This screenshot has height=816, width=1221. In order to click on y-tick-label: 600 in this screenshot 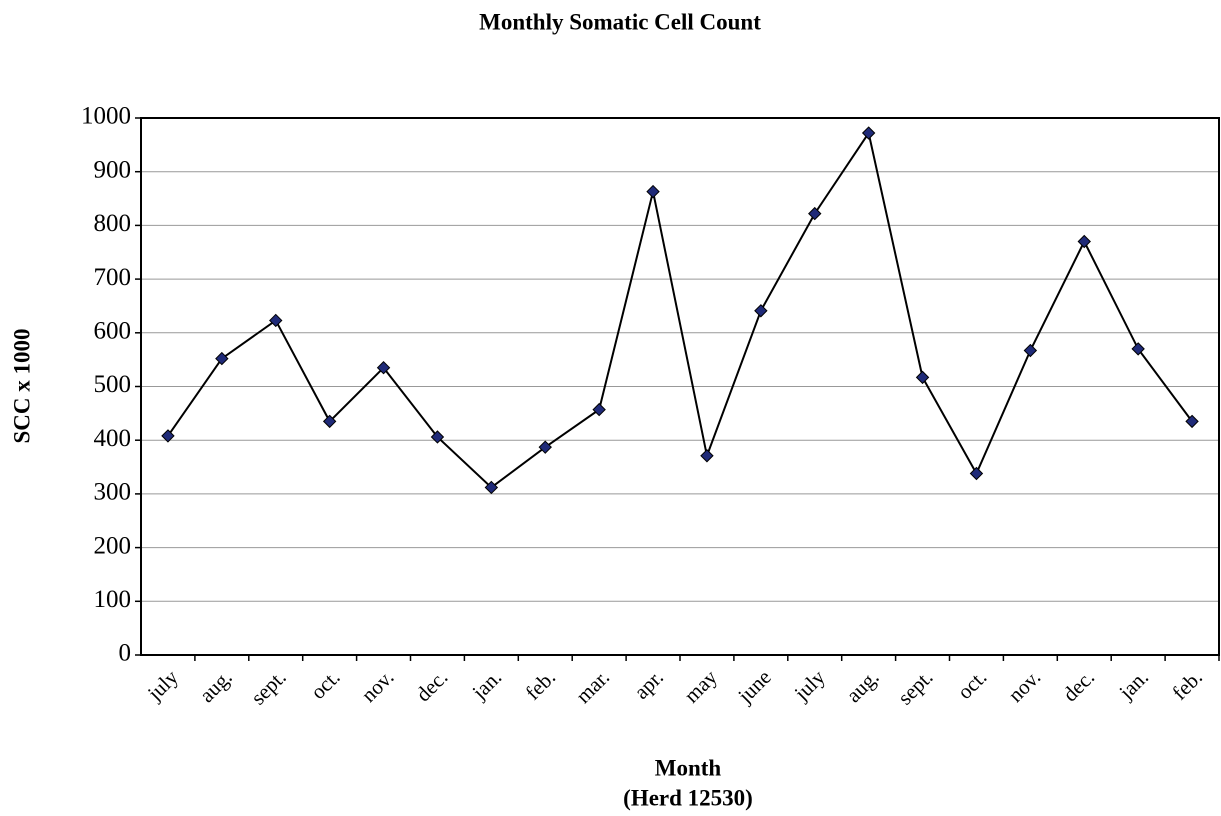, I will do `click(113, 331)`.